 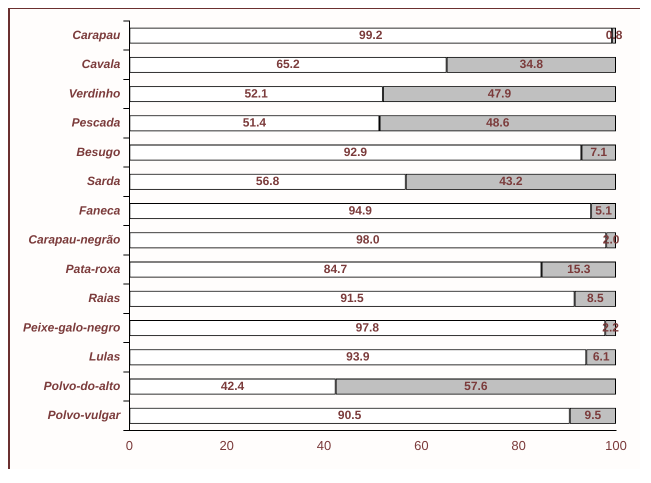 What do you see at coordinates (368, 327) in the screenshot?
I see `data-label: 97.8` at bounding box center [368, 327].